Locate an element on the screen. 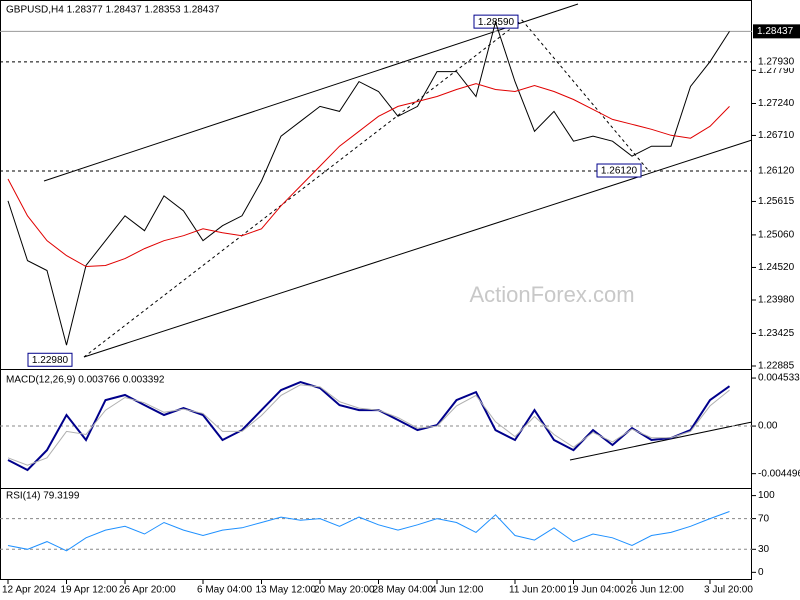 The height and width of the screenshot is (600, 800). y-tick-label: 1.22885 is located at coordinates (776, 366).